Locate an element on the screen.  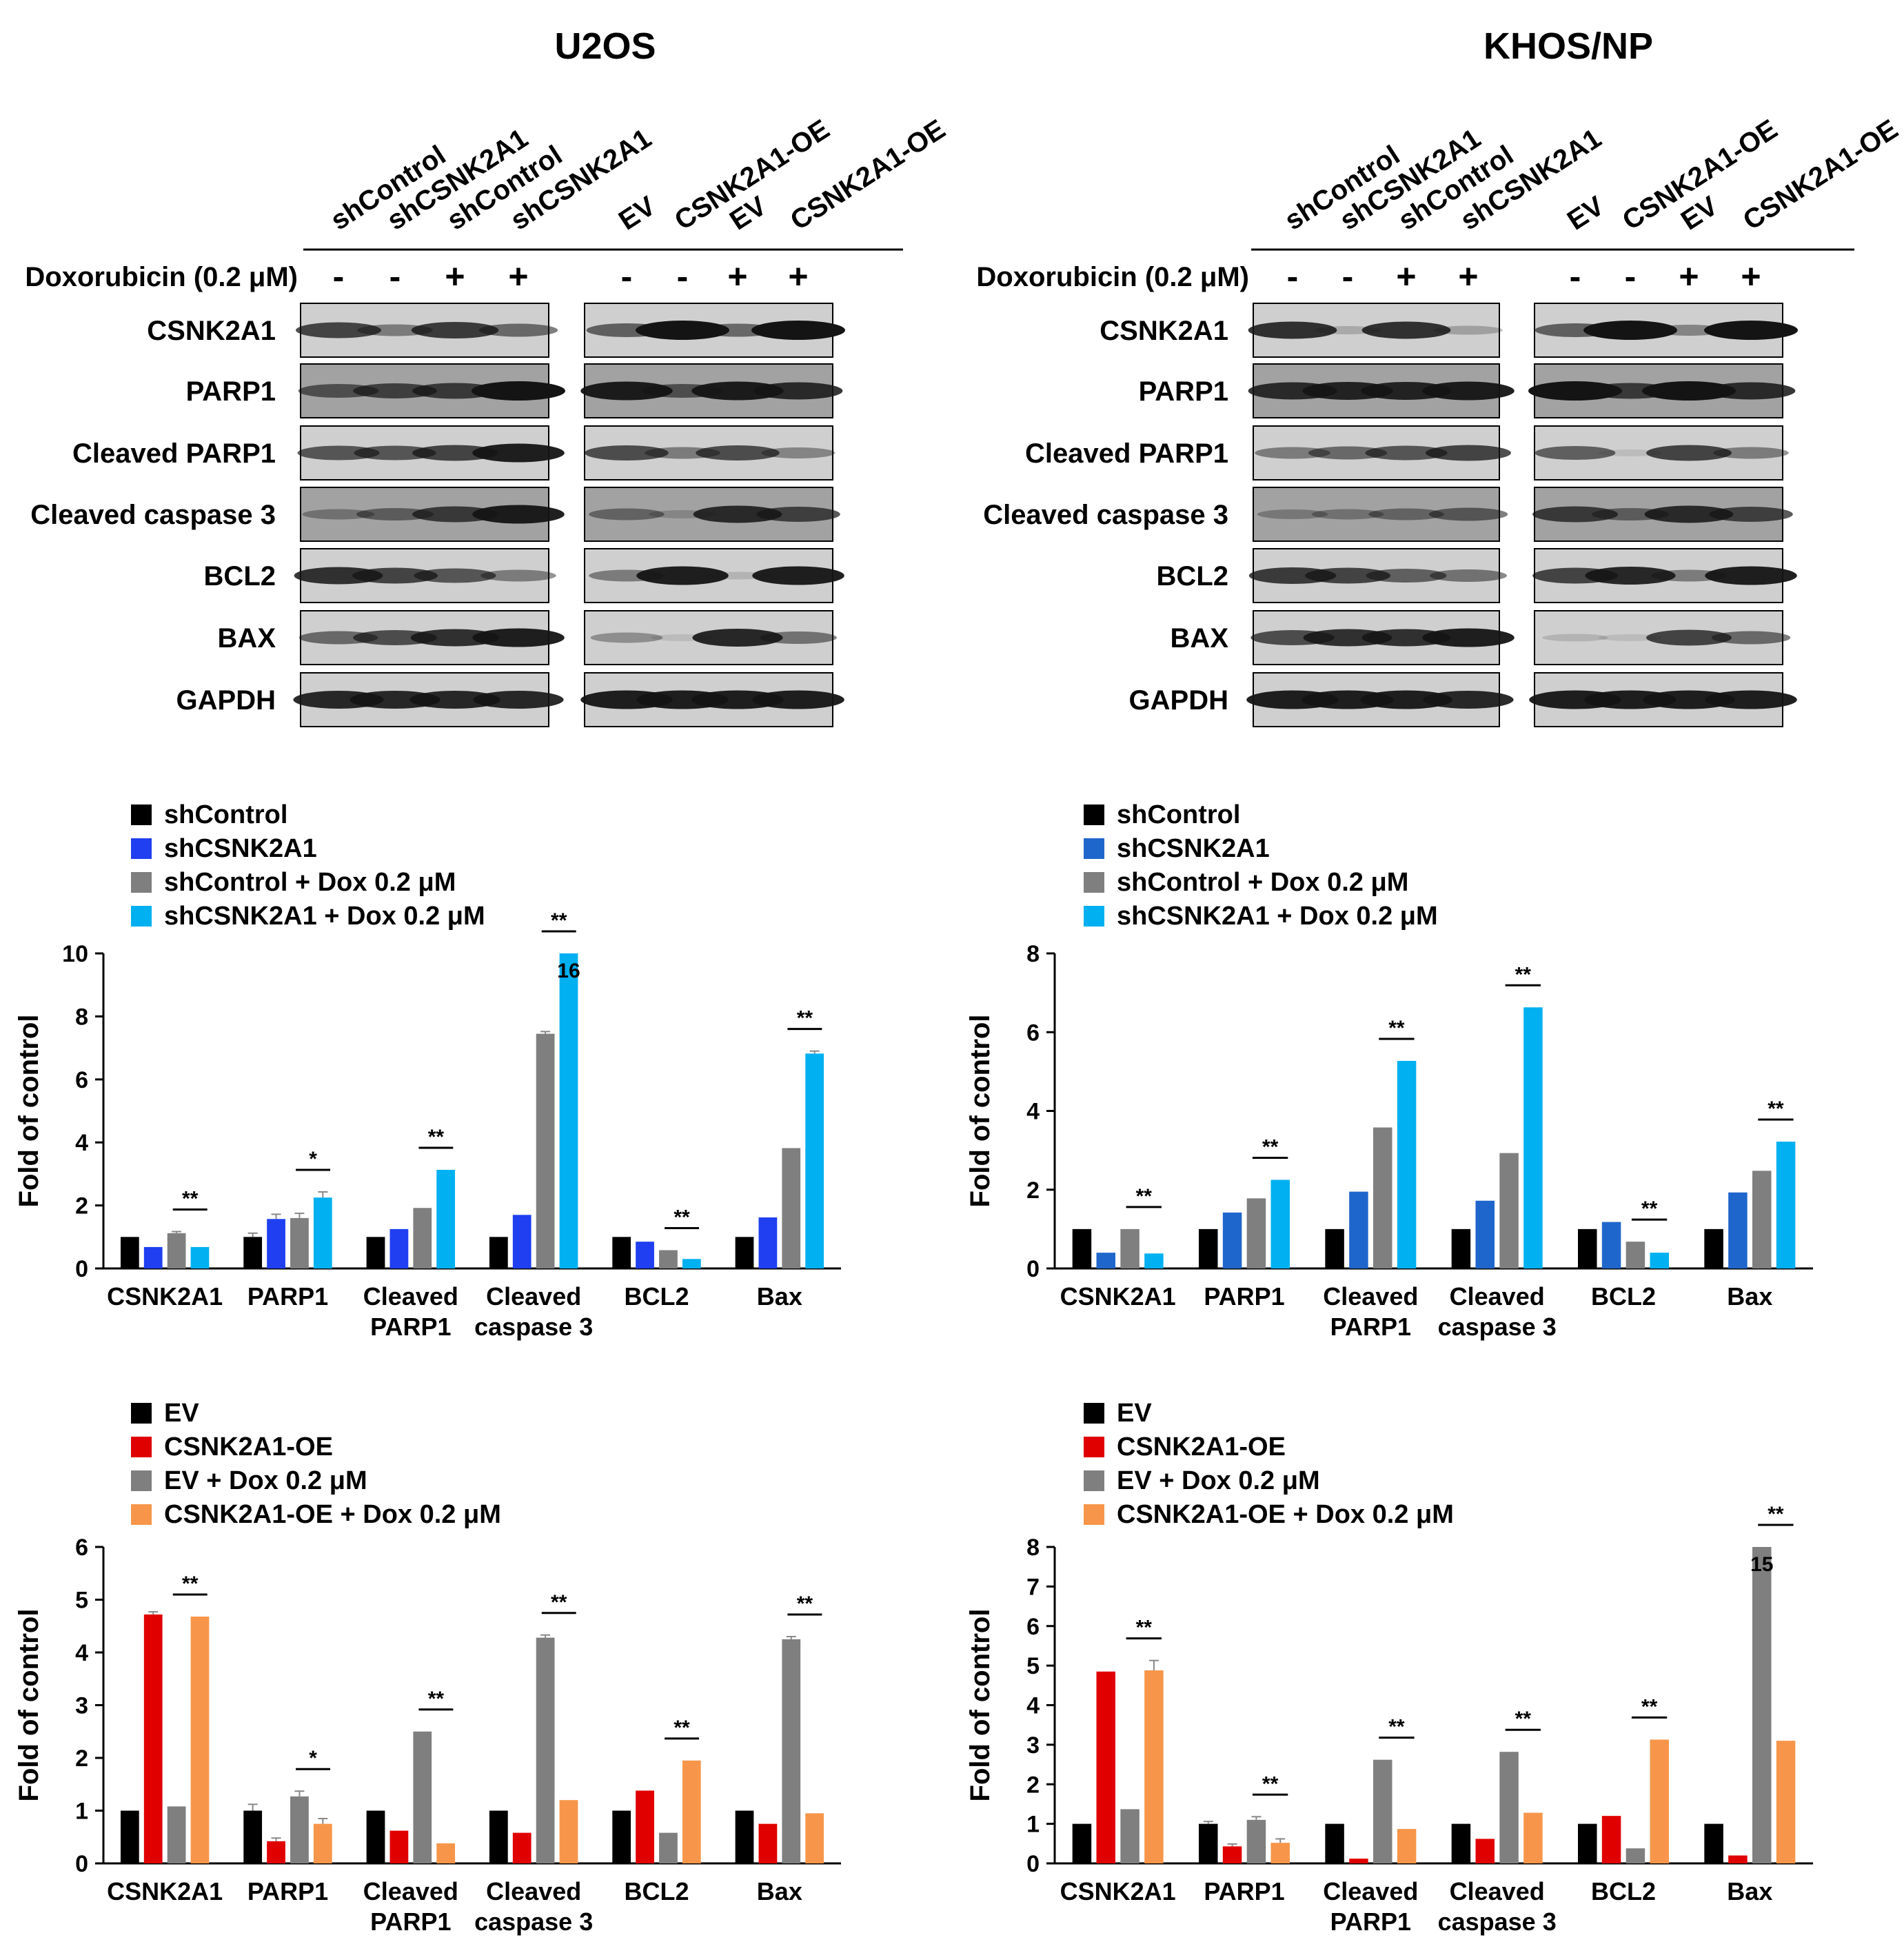
protein-label: Cleaved caspase 3 is located at coordinates (1105, 515).